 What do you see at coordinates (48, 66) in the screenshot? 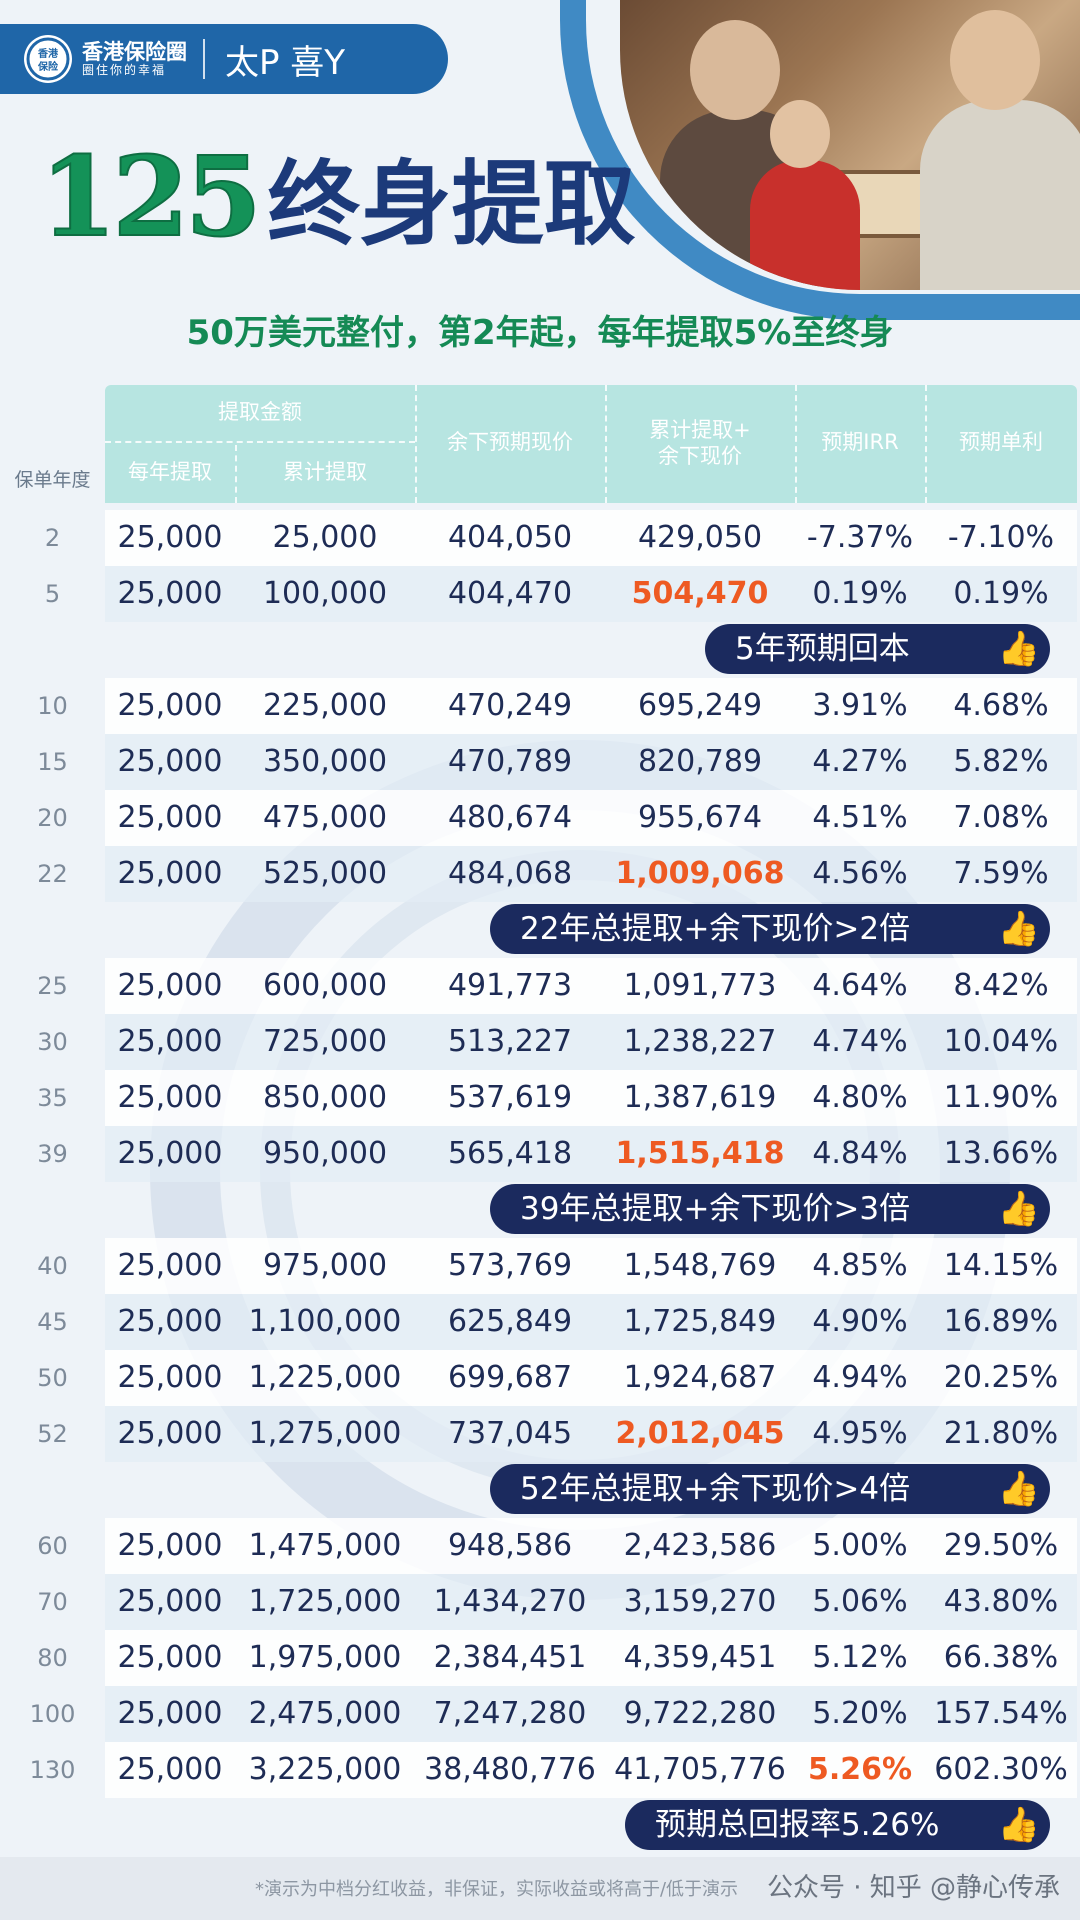
I see `svg-text: 保险` at bounding box center [48, 66].